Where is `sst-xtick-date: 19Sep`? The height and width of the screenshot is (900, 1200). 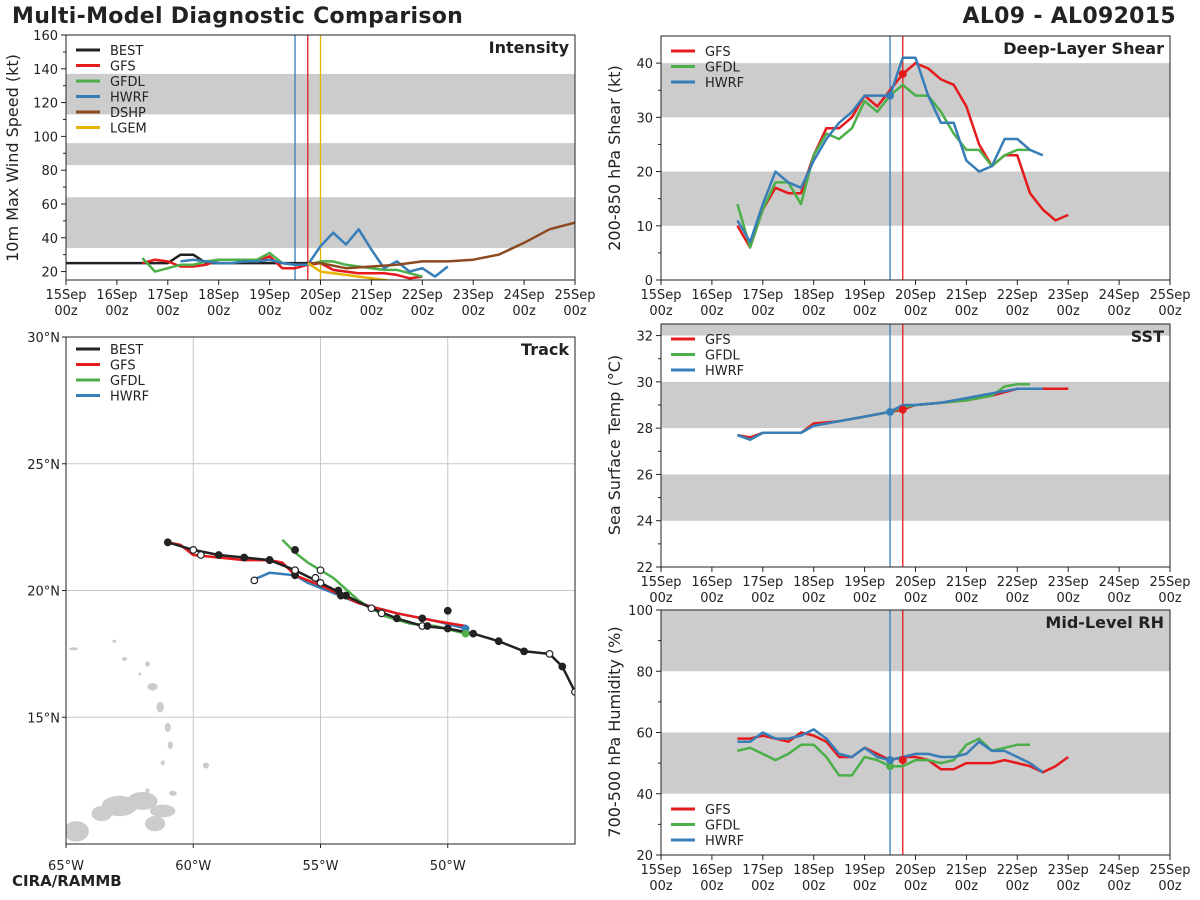
sst-xtick-date: 19Sep is located at coordinates (864, 582).